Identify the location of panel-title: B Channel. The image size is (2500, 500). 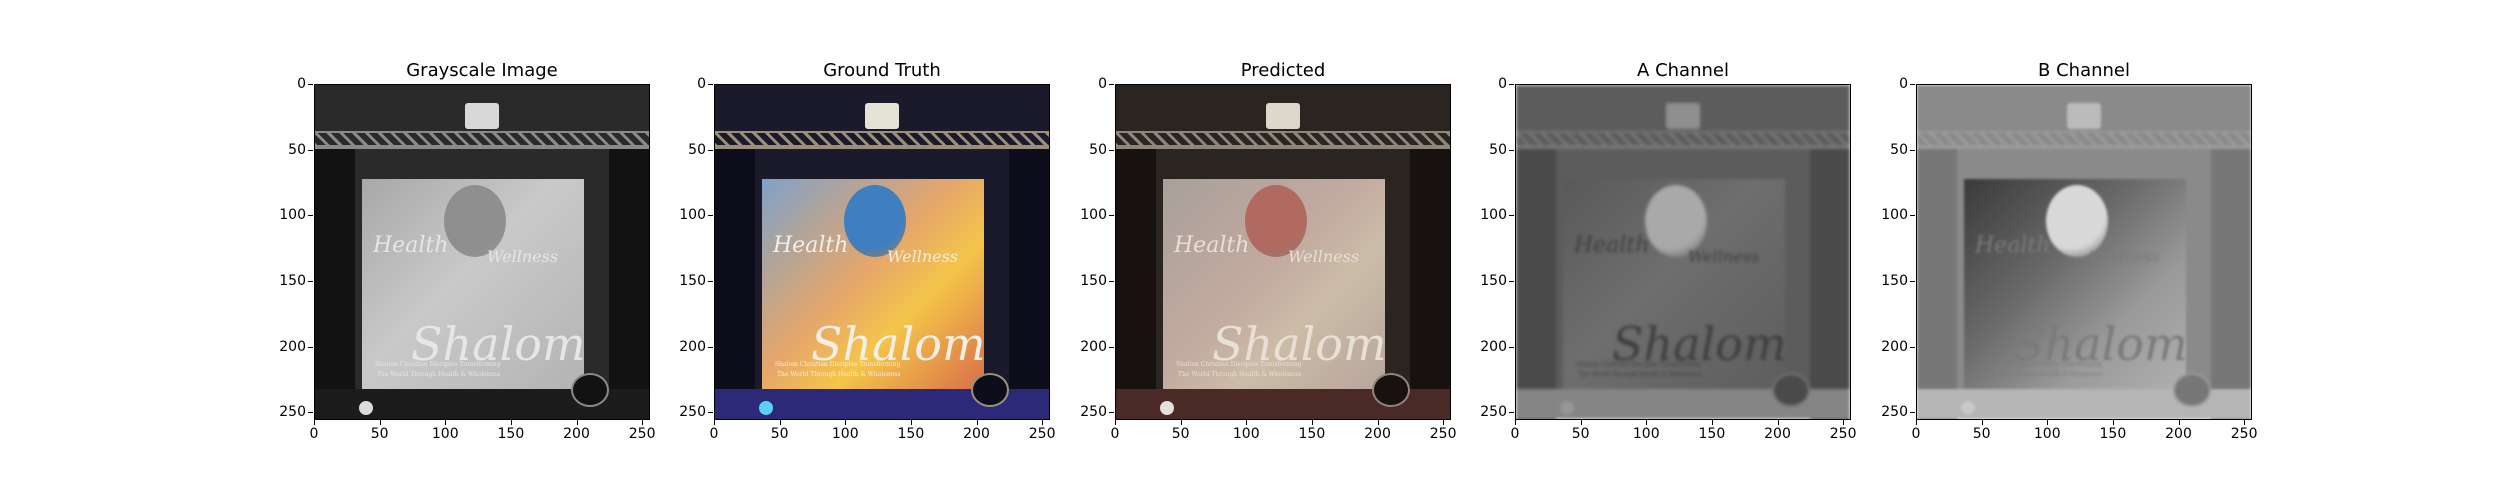
(2084, 70).